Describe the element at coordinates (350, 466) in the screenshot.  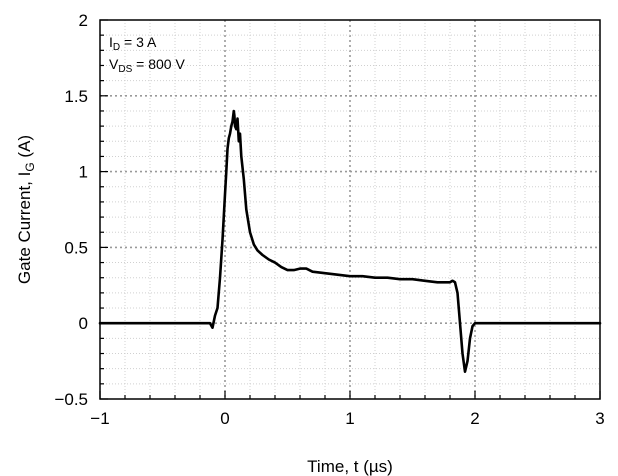
I see `x-axis-label: Time, t (µs)` at that location.